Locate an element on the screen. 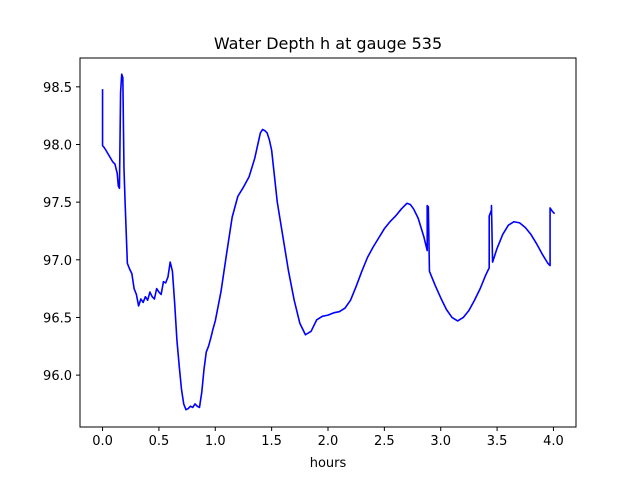 The image size is (640, 480). y-tick-label: 97.0 is located at coordinates (57, 261).